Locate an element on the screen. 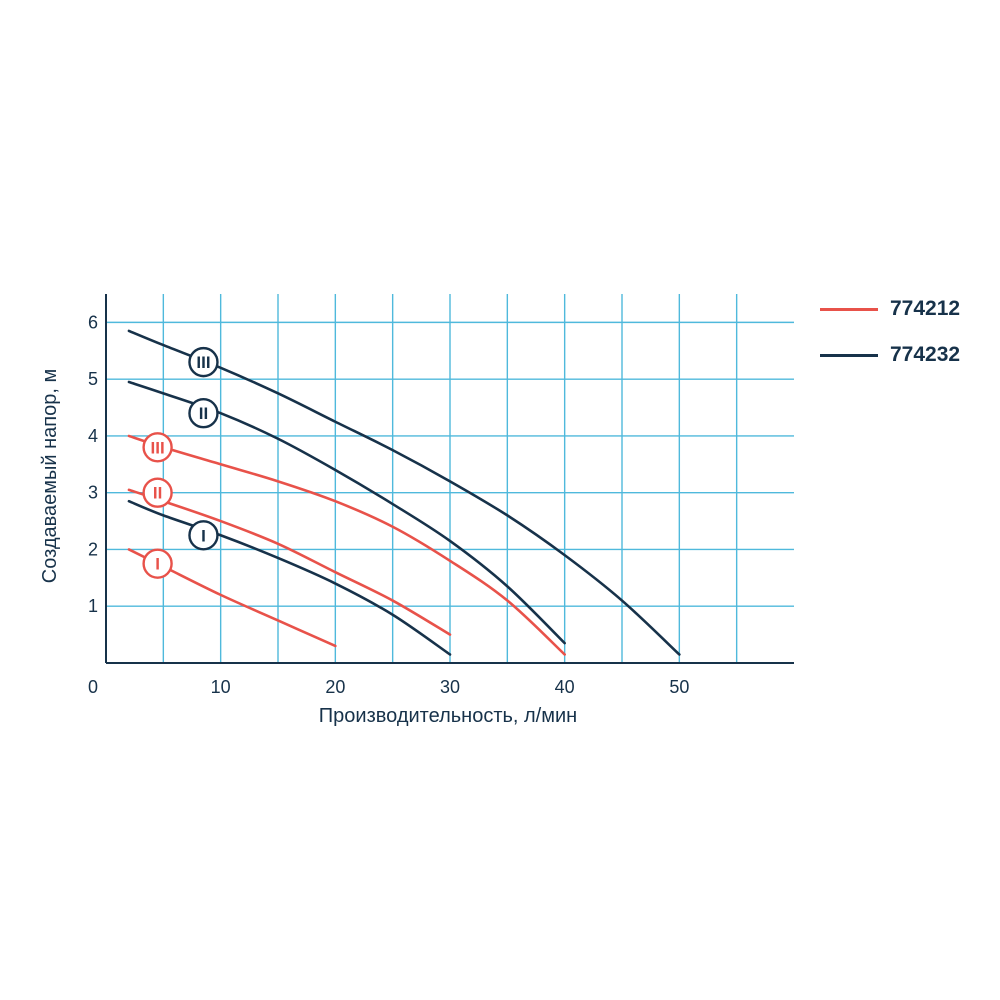  y-axis-label: Создаваемый напор, м is located at coordinates (50, 476).